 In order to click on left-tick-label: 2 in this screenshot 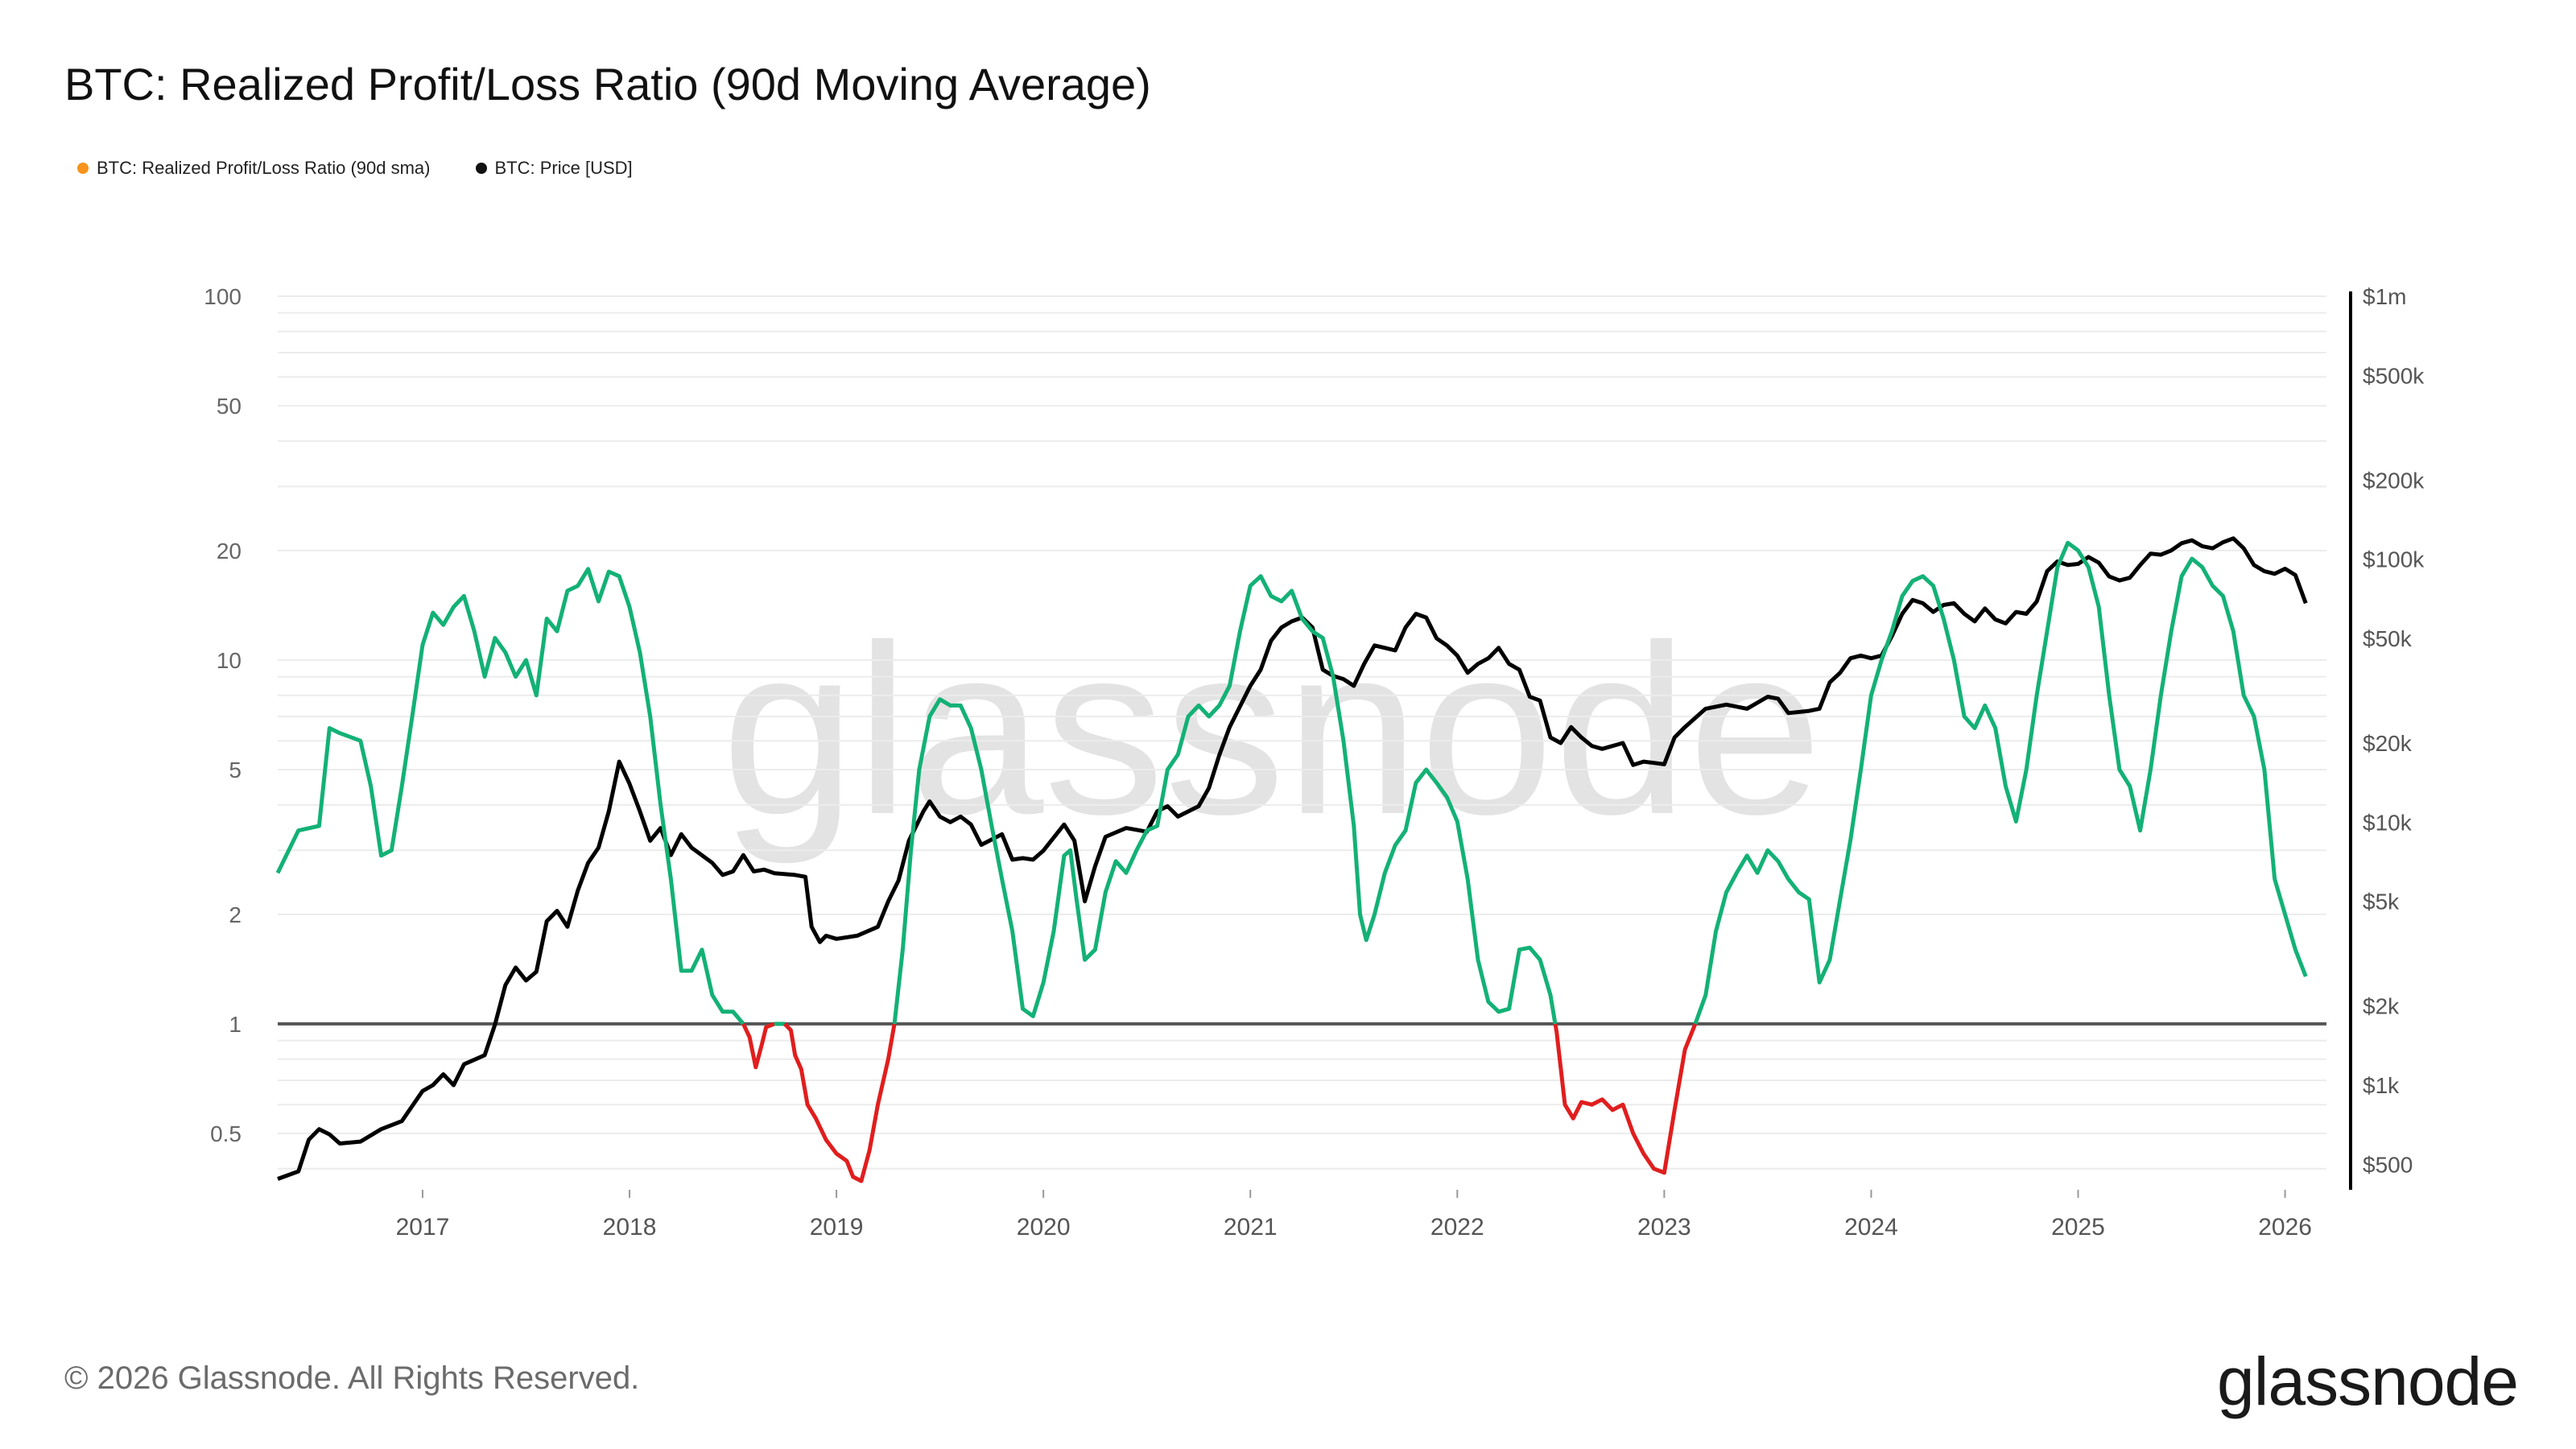, I will do `click(235, 914)`.